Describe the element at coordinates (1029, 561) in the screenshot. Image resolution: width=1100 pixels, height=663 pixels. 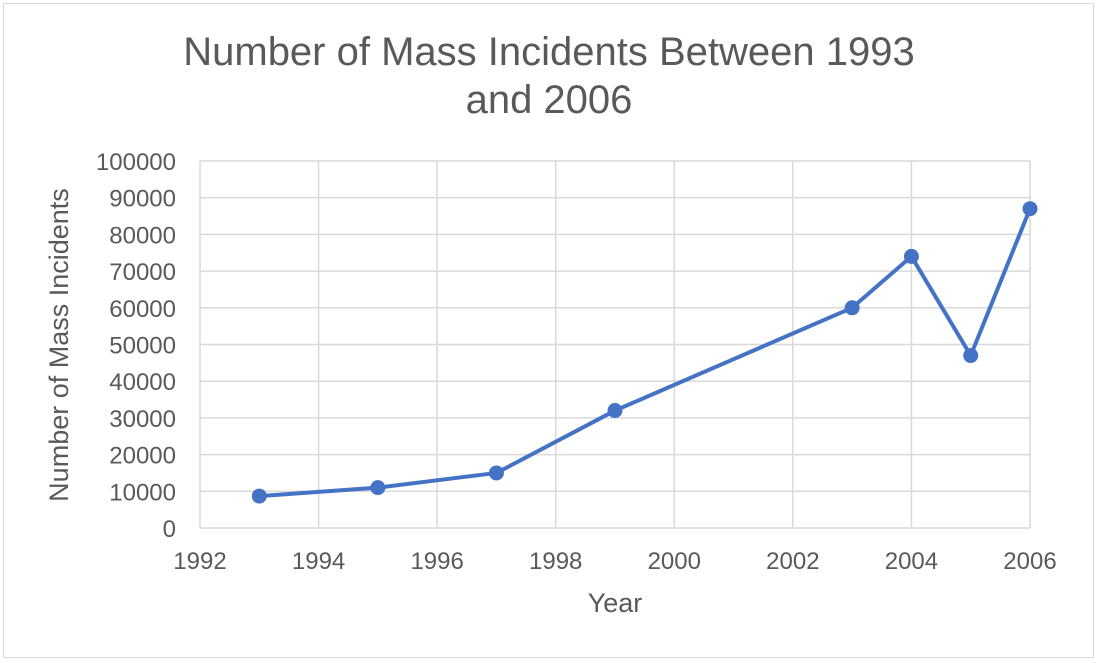
I see `x-tick-label: 2006` at that location.